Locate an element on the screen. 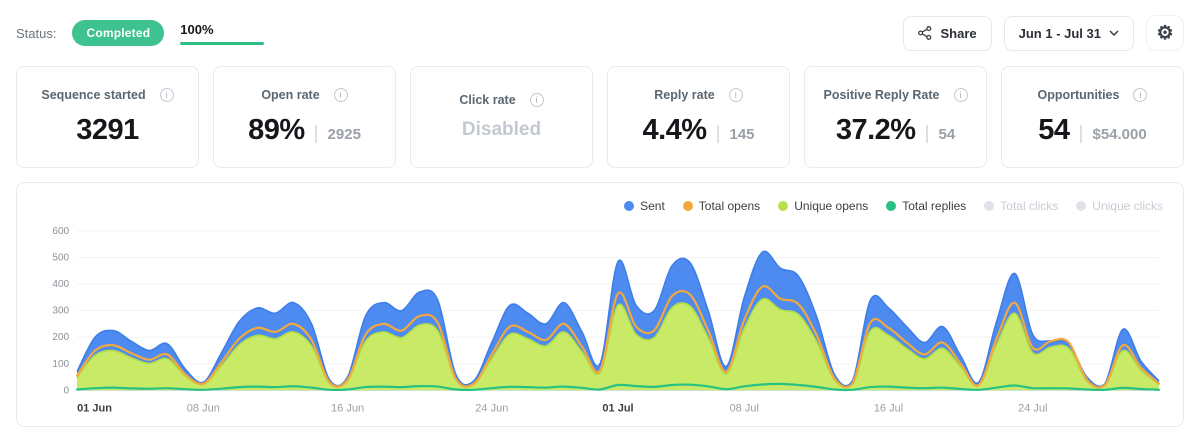 The height and width of the screenshot is (440, 1200). date-range-picker: Jun 1 - Jul 31 is located at coordinates (1068, 33).